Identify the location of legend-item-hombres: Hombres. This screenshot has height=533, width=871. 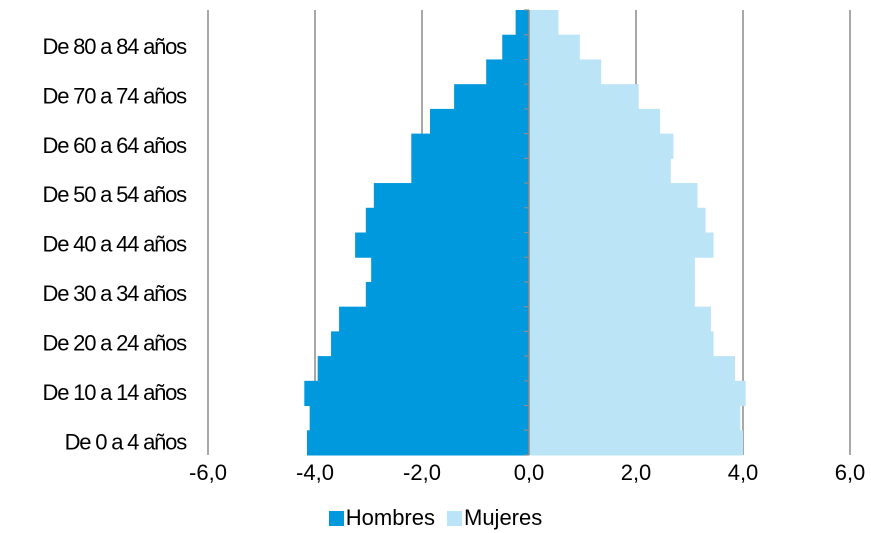
(381, 518).